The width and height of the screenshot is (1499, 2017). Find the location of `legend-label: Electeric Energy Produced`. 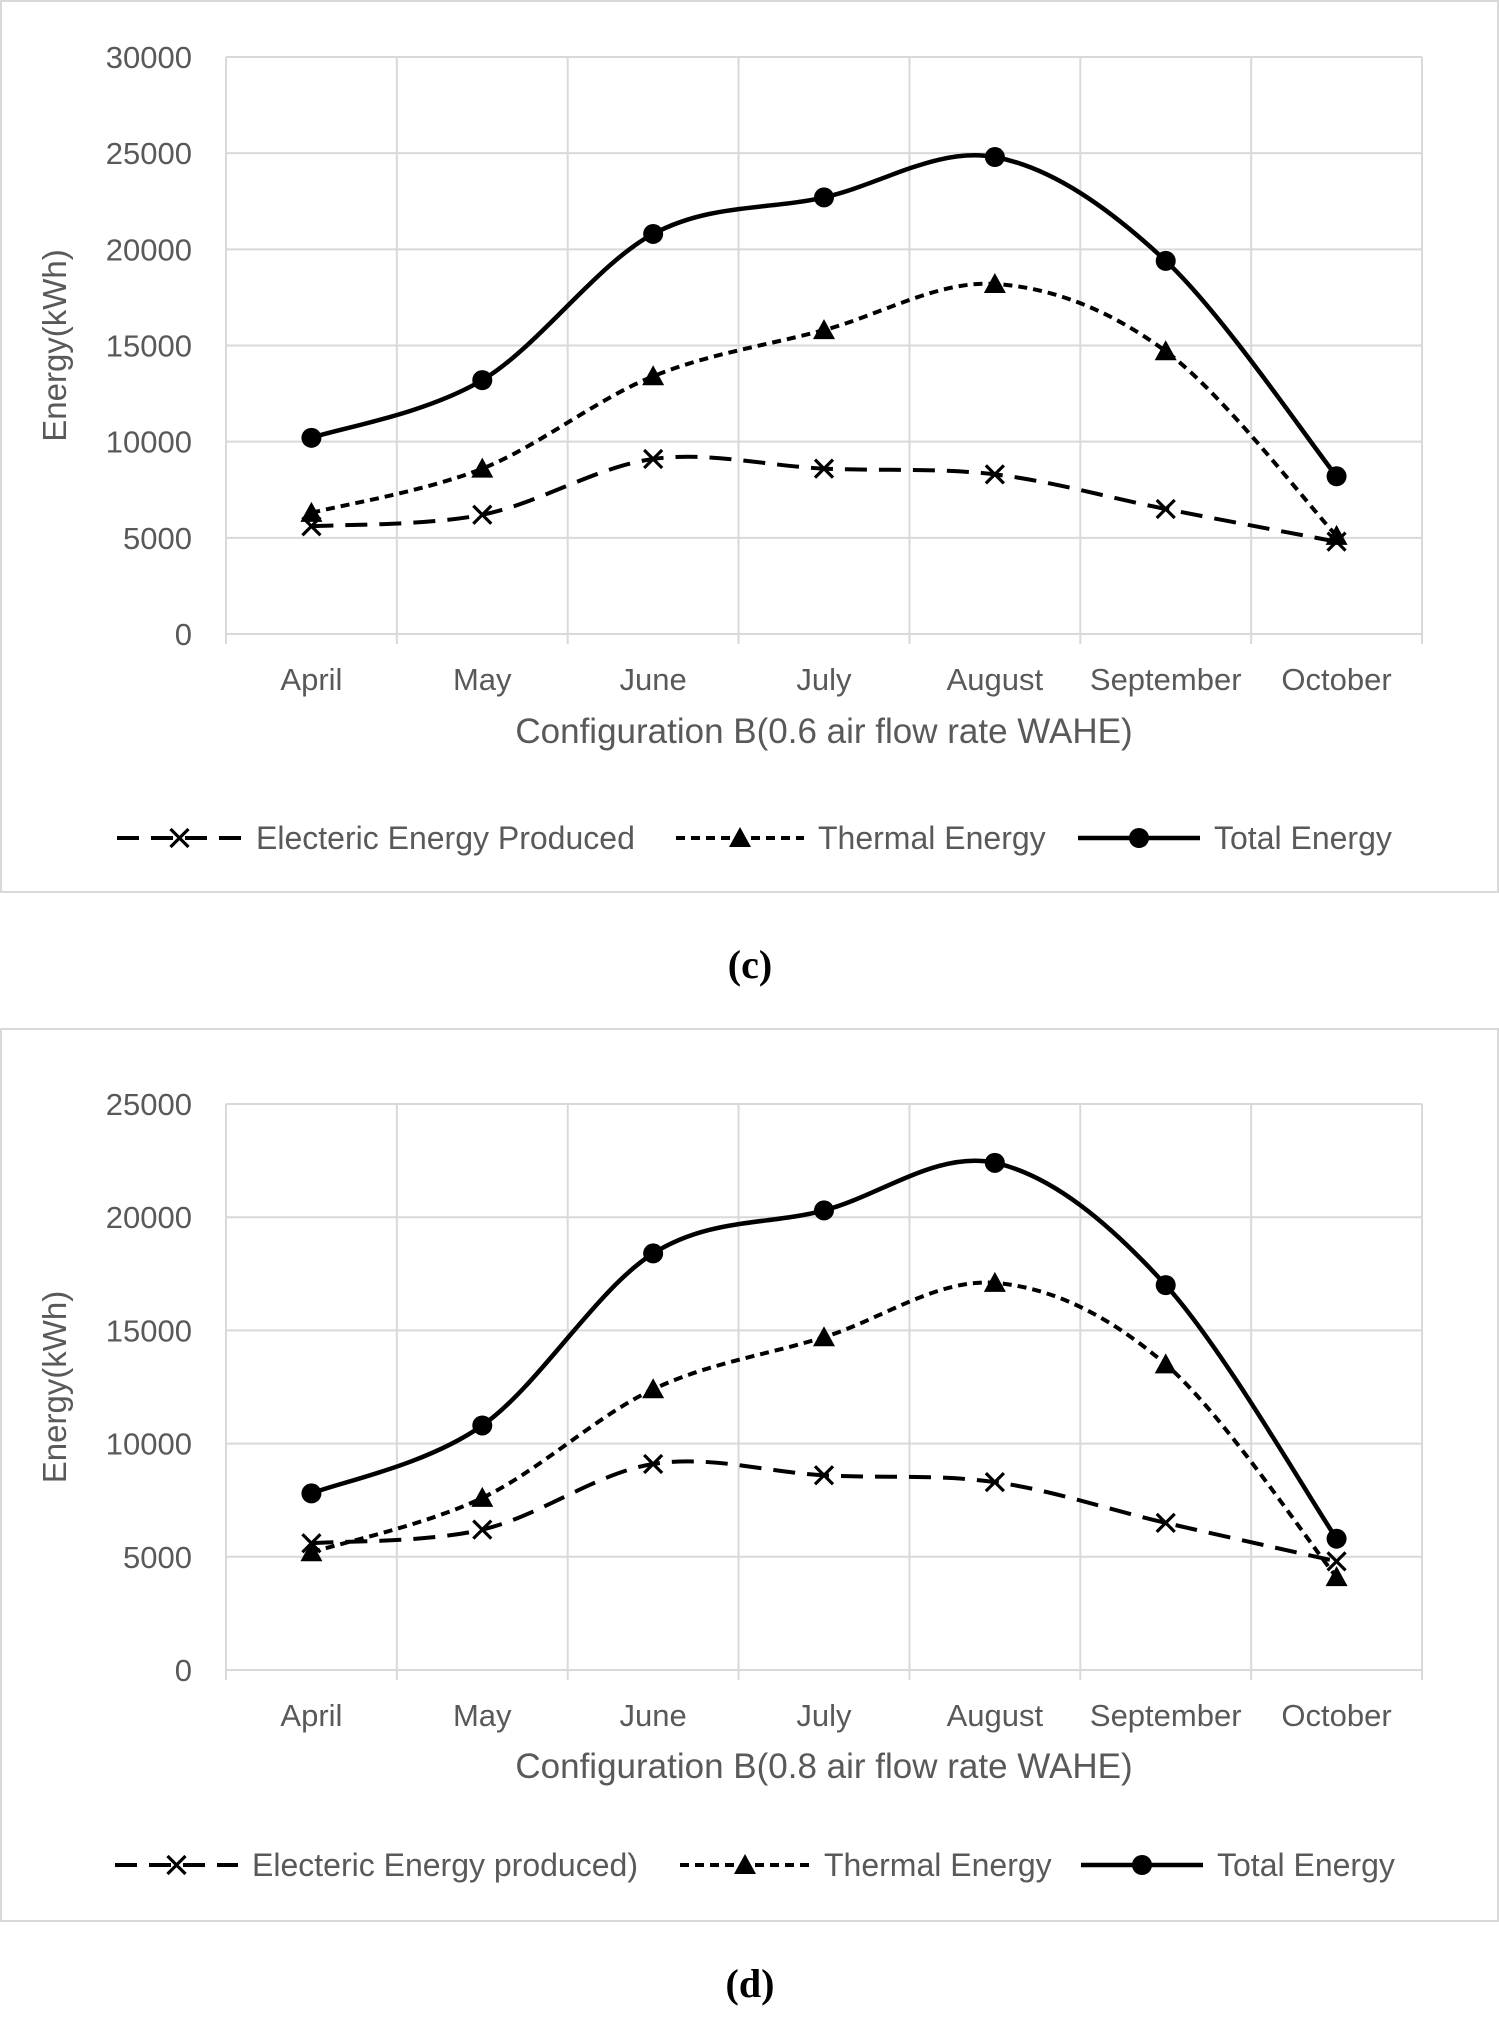

legend-label: Electeric Energy Produced is located at coordinates (445, 838).